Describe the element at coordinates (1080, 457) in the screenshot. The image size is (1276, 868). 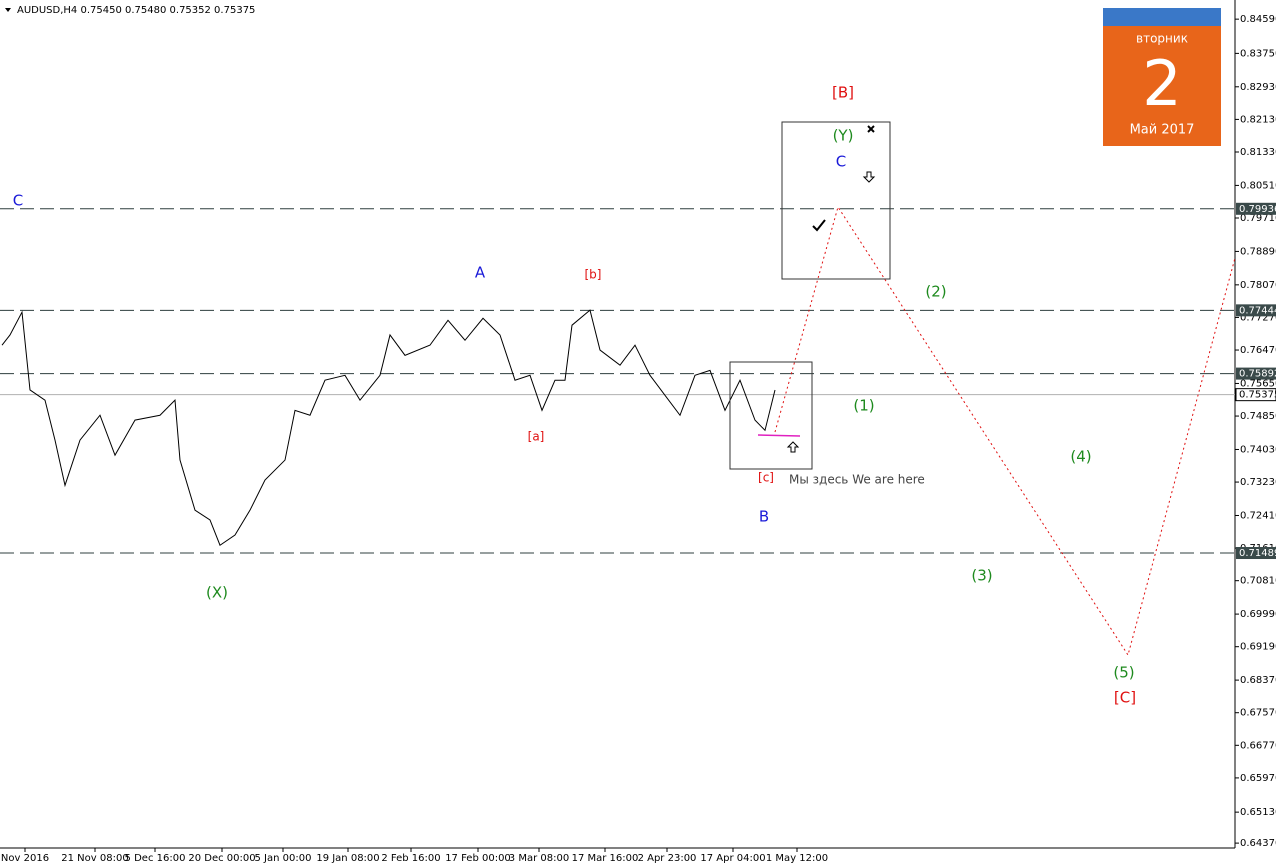
I see `wave-label: (4)` at that location.